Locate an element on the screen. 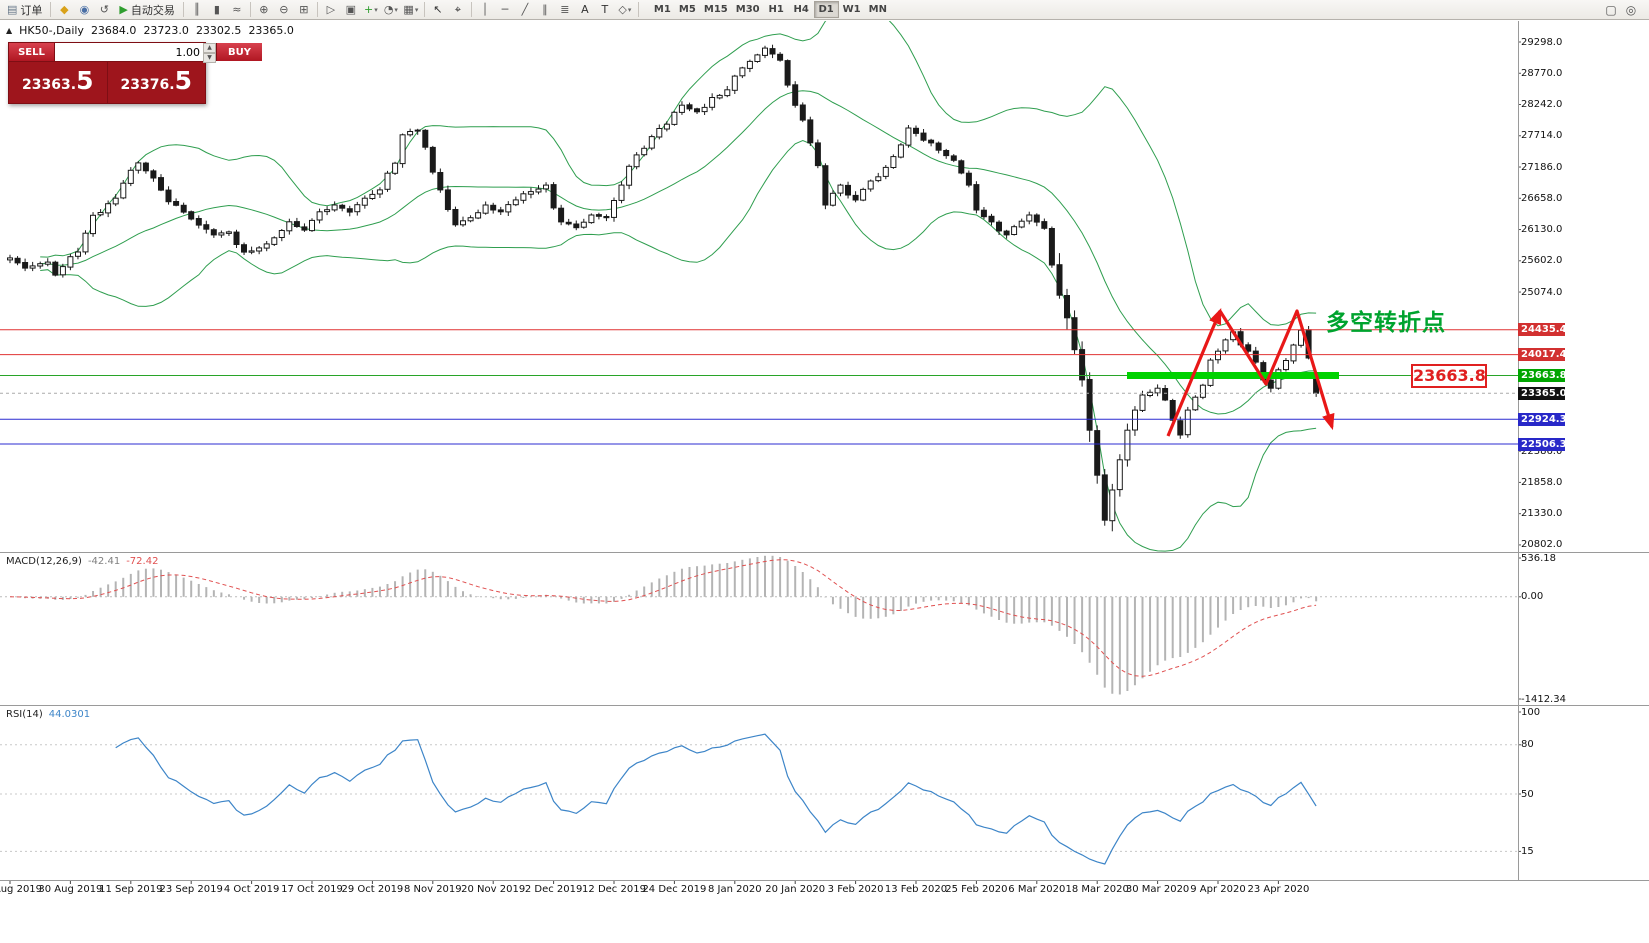  timeframe-d1-button: D1 is located at coordinates (826, 9).